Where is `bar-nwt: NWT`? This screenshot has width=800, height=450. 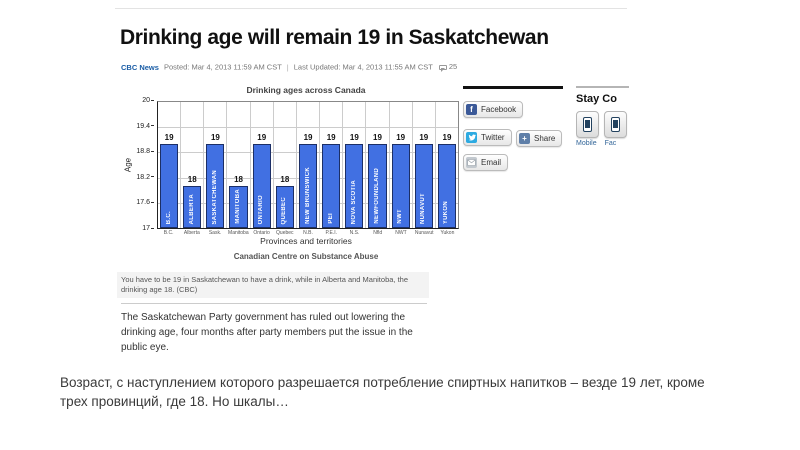
bar-nwt: NWT is located at coordinates (400, 186).